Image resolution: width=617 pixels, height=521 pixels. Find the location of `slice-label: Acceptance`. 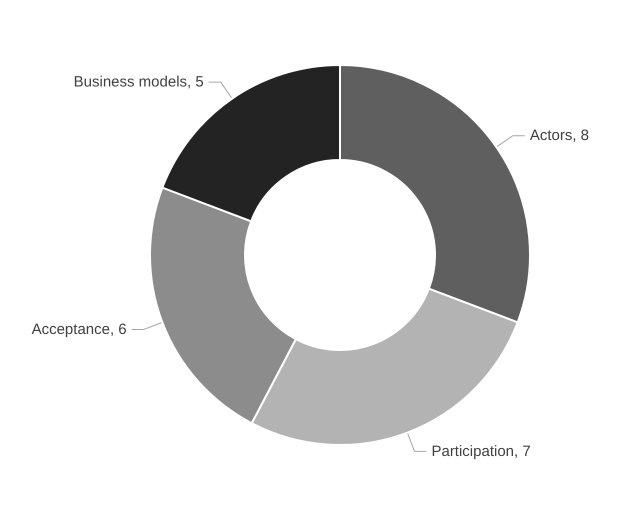

slice-label: Acceptance is located at coordinates (71, 329).